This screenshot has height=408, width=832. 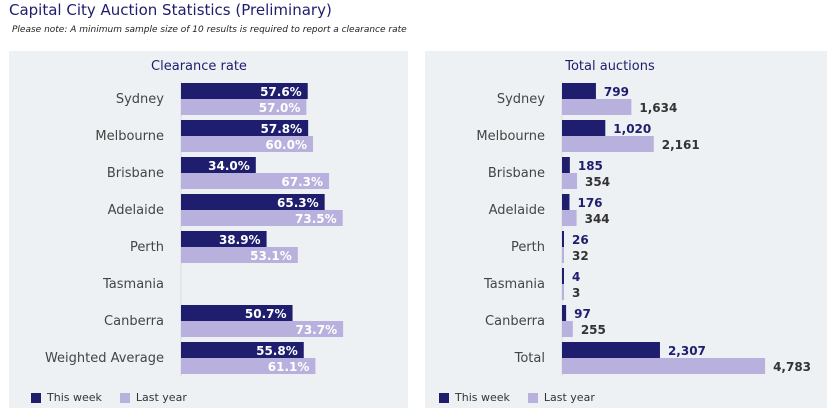 What do you see at coordinates (597, 219) in the screenshot?
I see `data-label-last-year-adelaide: 344` at bounding box center [597, 219].